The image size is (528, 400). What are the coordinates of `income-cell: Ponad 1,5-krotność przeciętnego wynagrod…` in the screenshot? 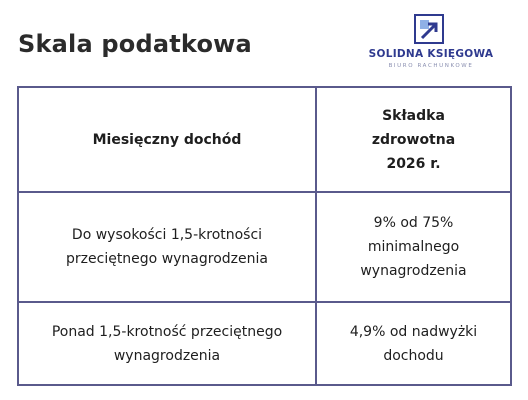 It's located at (167, 343).